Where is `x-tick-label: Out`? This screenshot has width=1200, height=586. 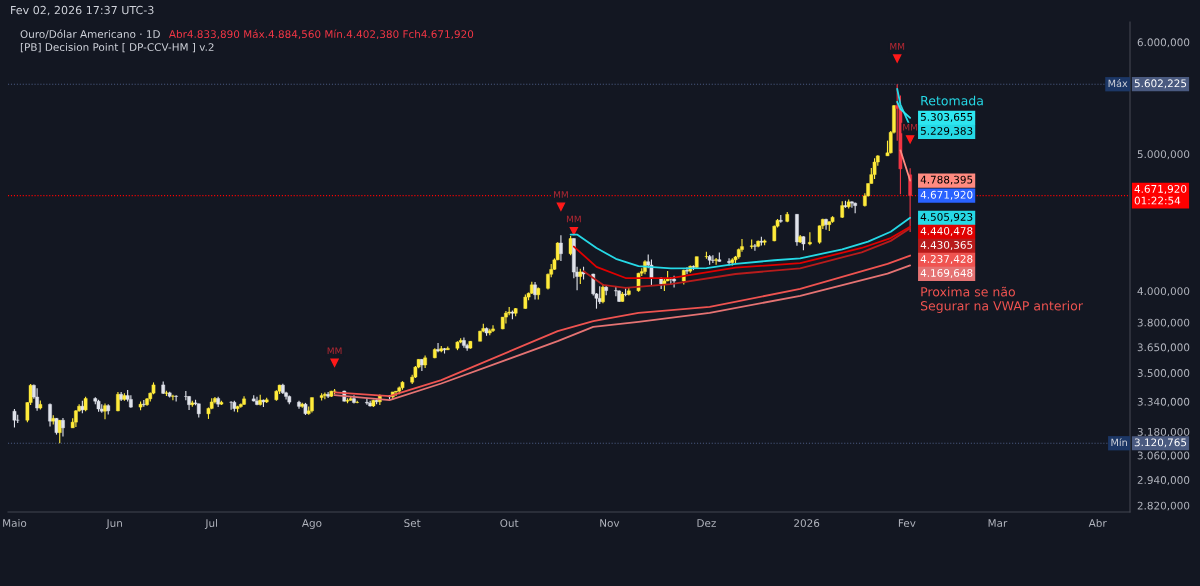
x-tick-label: Out is located at coordinates (509, 523).